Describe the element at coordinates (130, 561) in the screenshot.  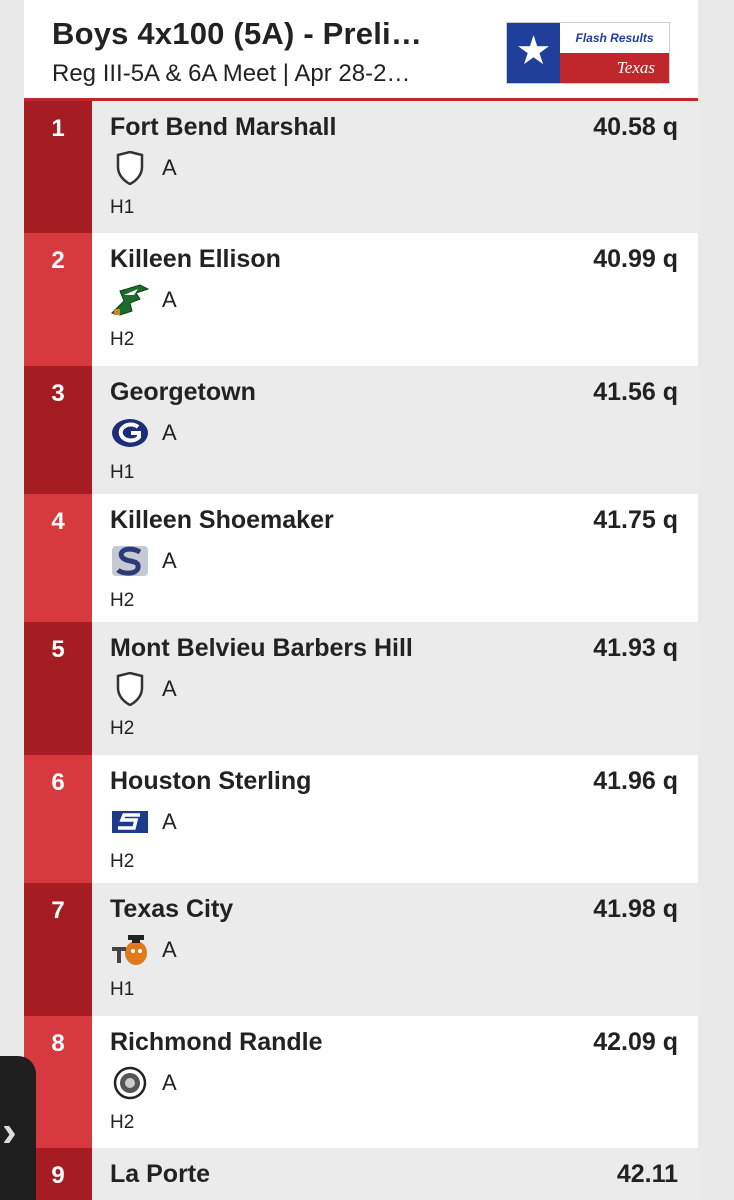
I see `s-logo-icon` at that location.